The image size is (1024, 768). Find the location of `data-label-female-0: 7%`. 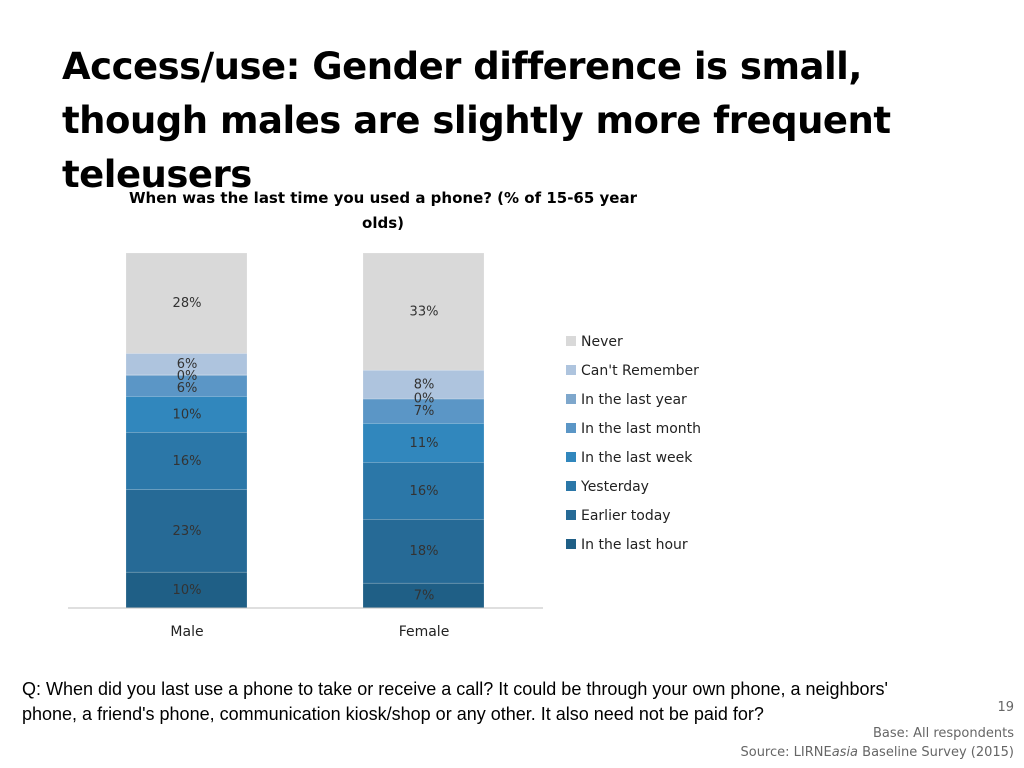

data-label-female-0: 7% is located at coordinates (424, 596).